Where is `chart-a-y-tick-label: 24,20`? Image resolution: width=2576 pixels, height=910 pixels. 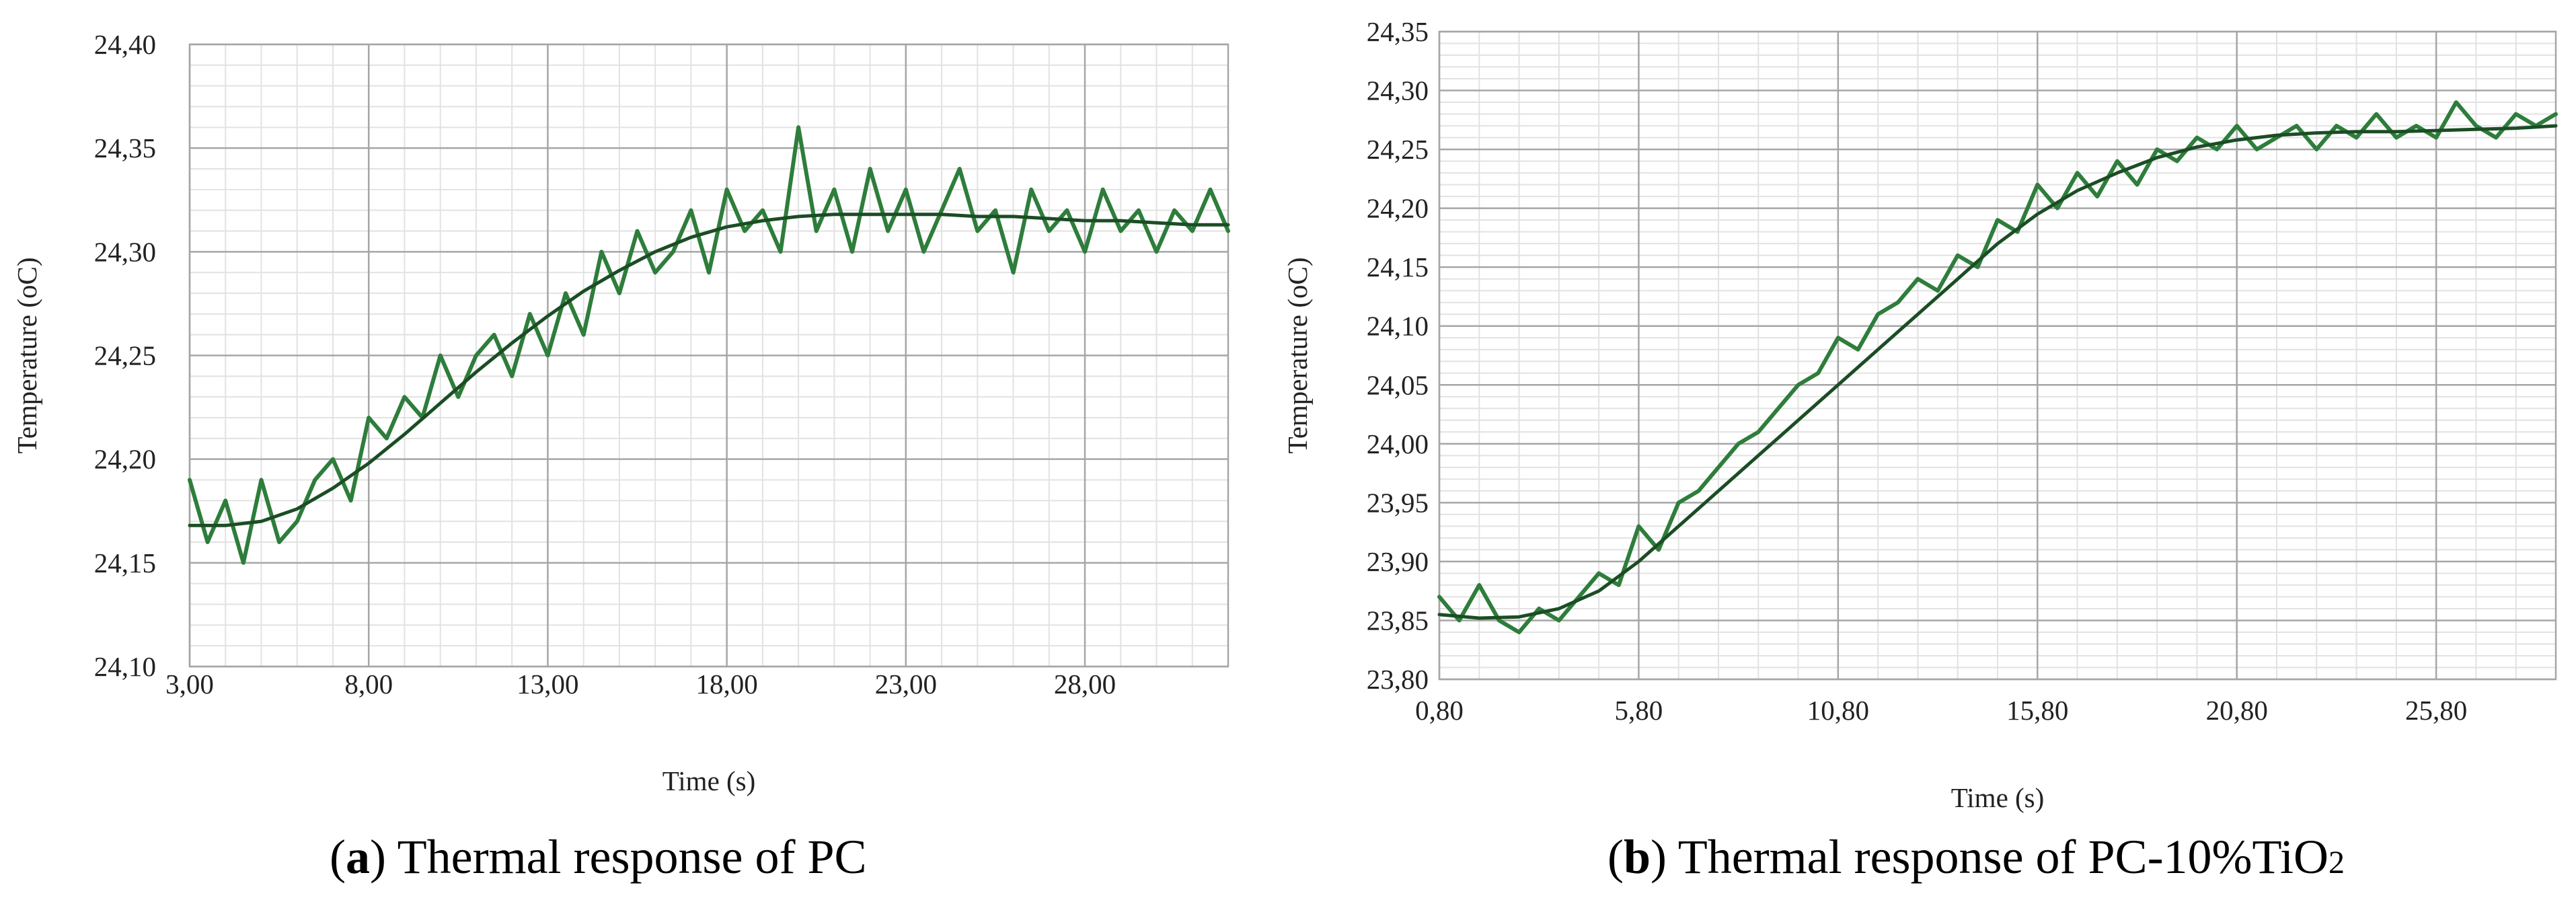 chart-a-y-tick-label: 24,20 is located at coordinates (125, 460).